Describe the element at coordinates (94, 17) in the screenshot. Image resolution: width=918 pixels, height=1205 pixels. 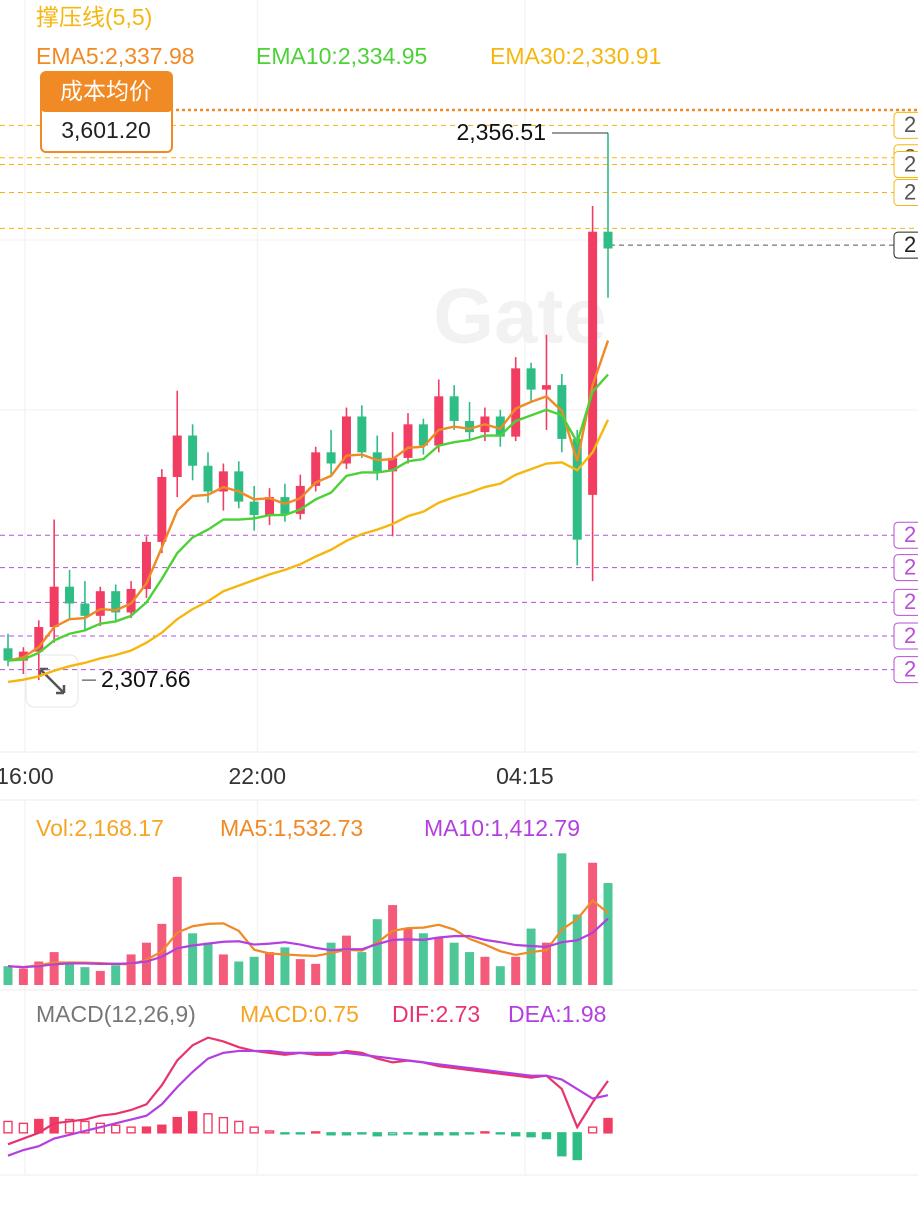
I see `indicator-title: 撑压线(5,5)` at that location.